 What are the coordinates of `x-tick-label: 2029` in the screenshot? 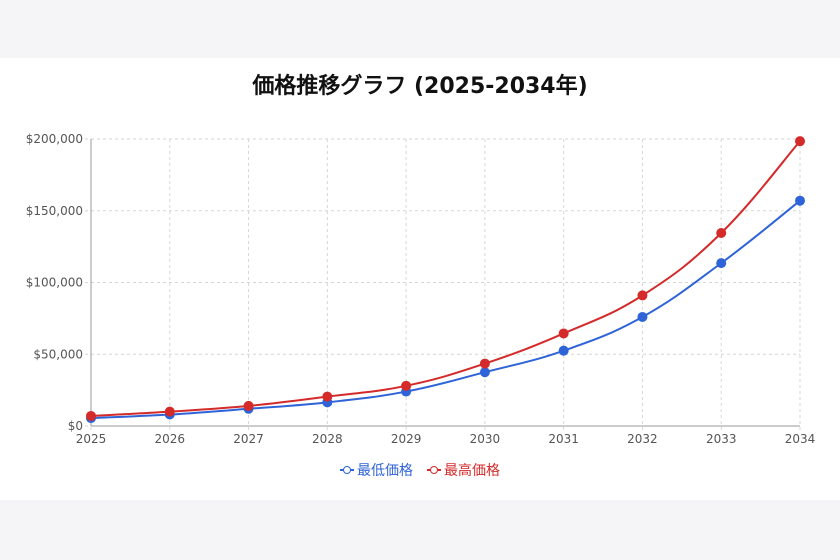 It's located at (406, 439).